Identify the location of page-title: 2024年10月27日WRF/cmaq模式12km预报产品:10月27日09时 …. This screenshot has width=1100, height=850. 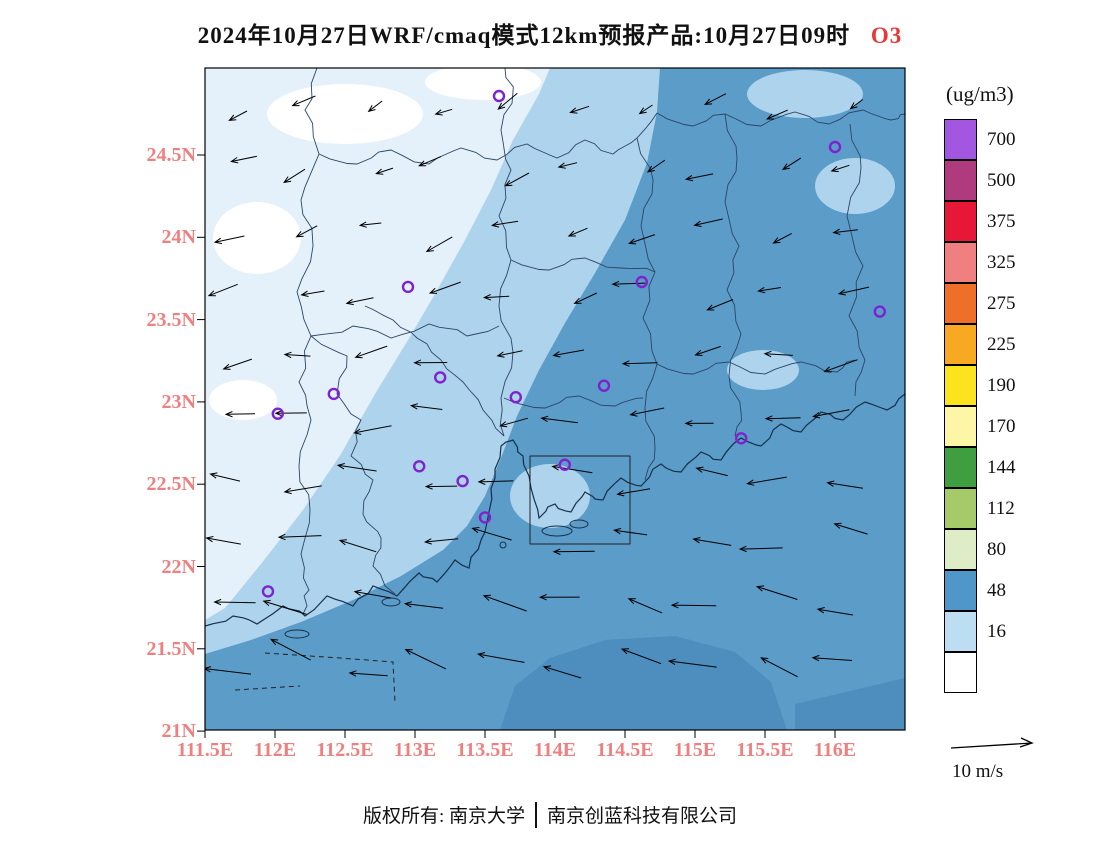
(550, 33).